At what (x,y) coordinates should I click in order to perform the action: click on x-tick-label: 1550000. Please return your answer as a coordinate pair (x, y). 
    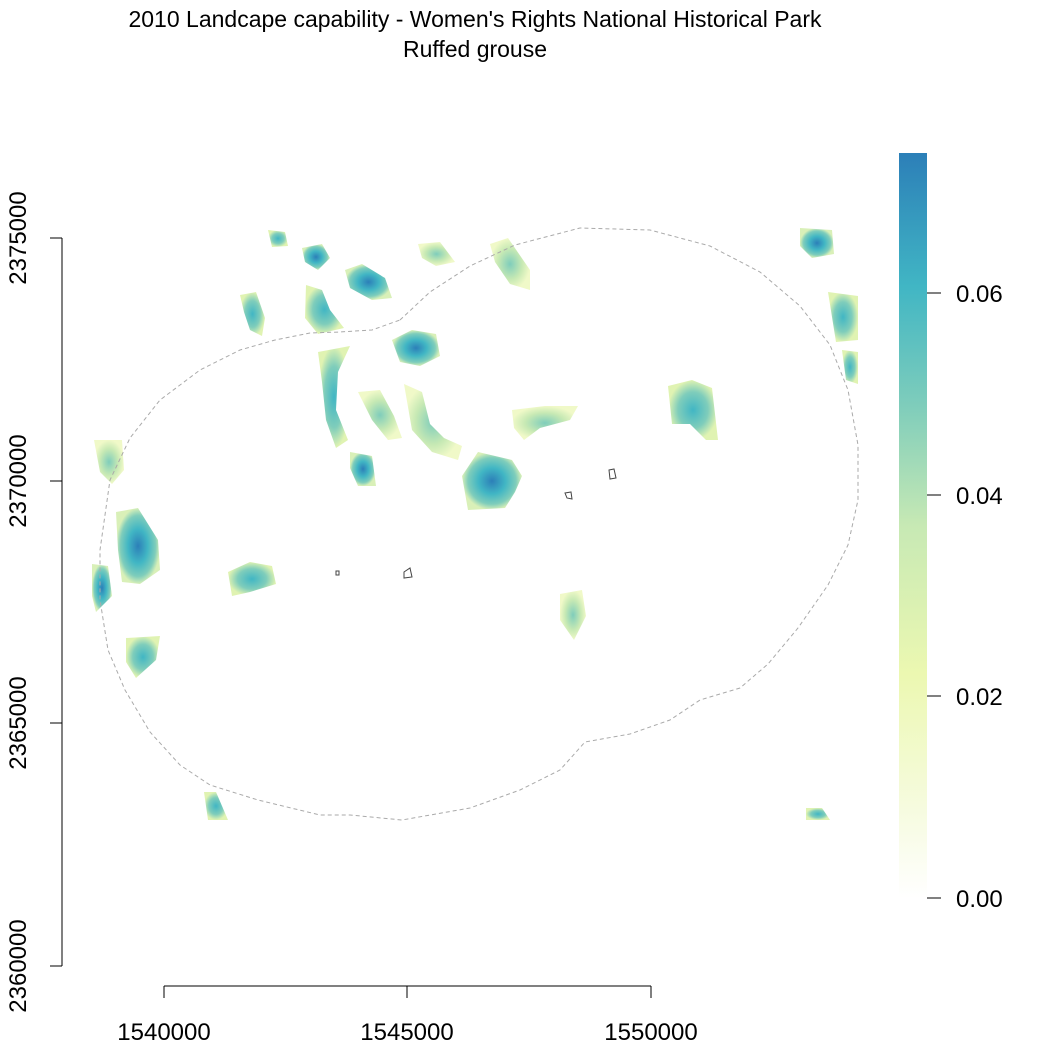
    Looking at the image, I should click on (650, 1032).